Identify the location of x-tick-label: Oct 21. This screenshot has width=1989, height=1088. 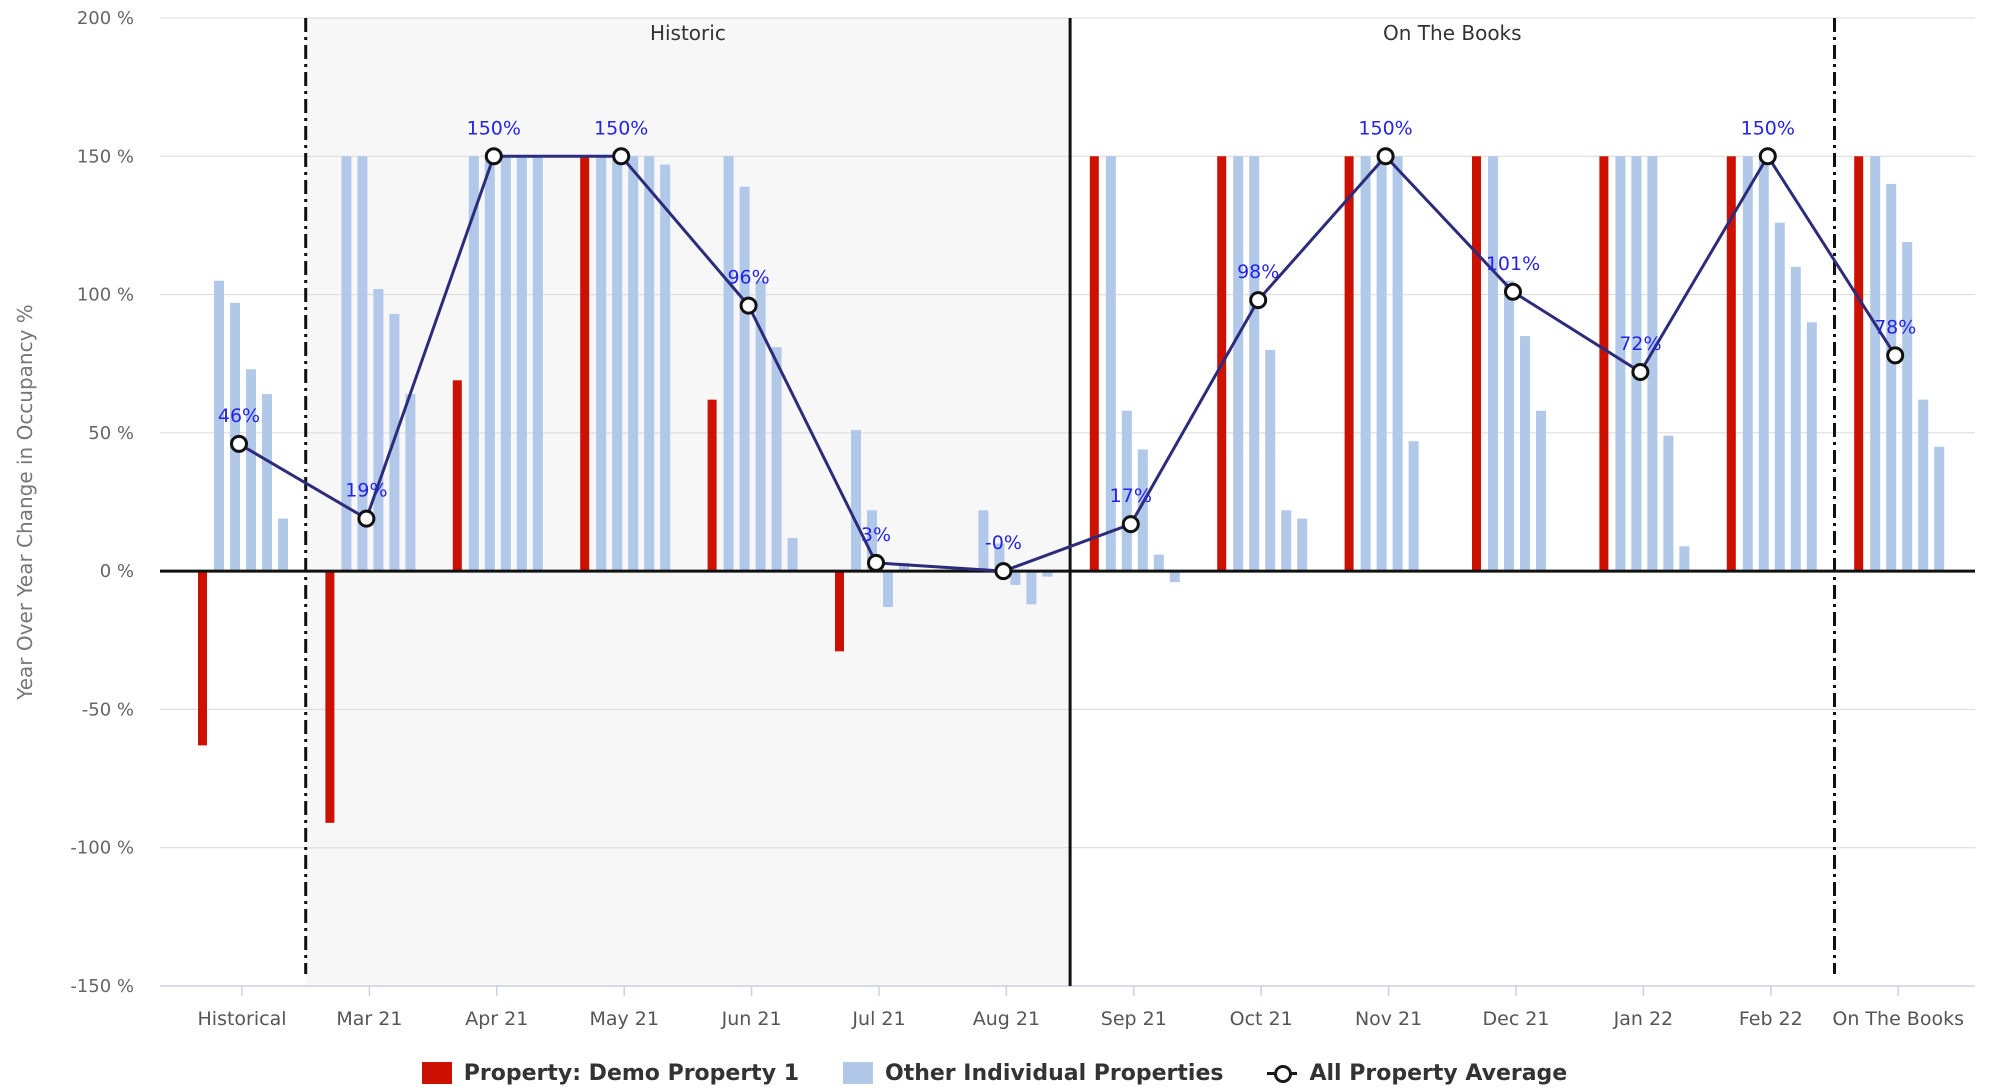
(1261, 1019).